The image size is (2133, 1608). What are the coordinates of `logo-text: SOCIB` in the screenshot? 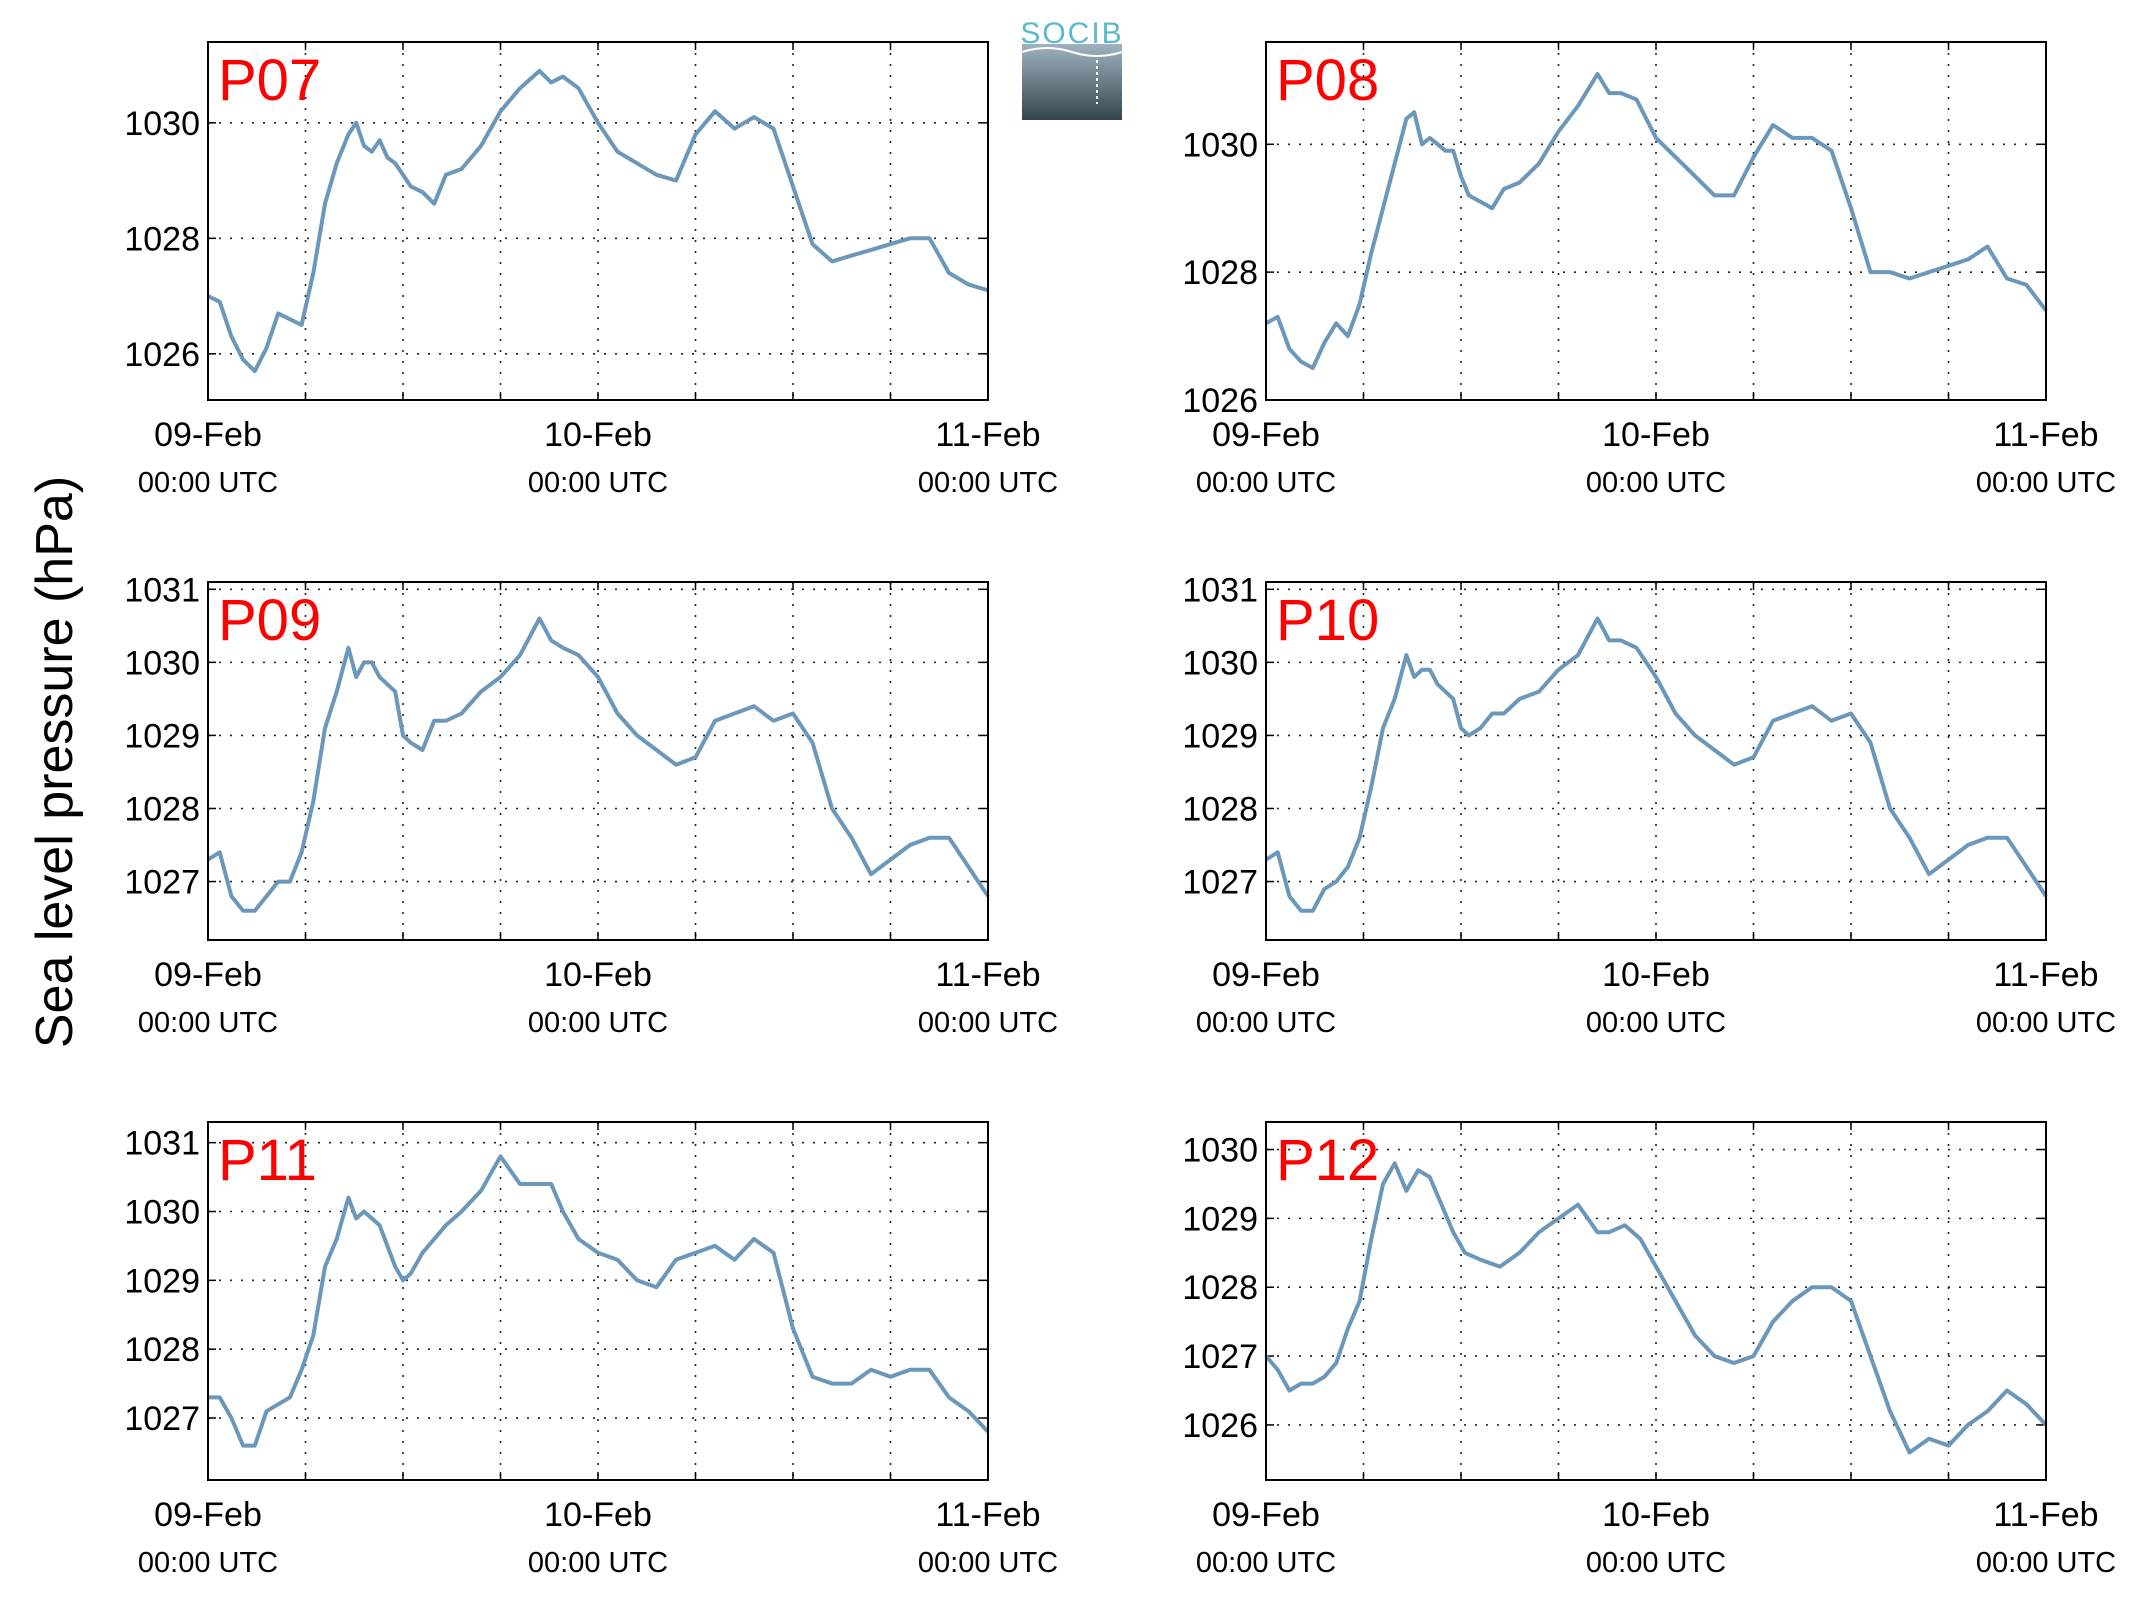 It's located at (1071, 33).